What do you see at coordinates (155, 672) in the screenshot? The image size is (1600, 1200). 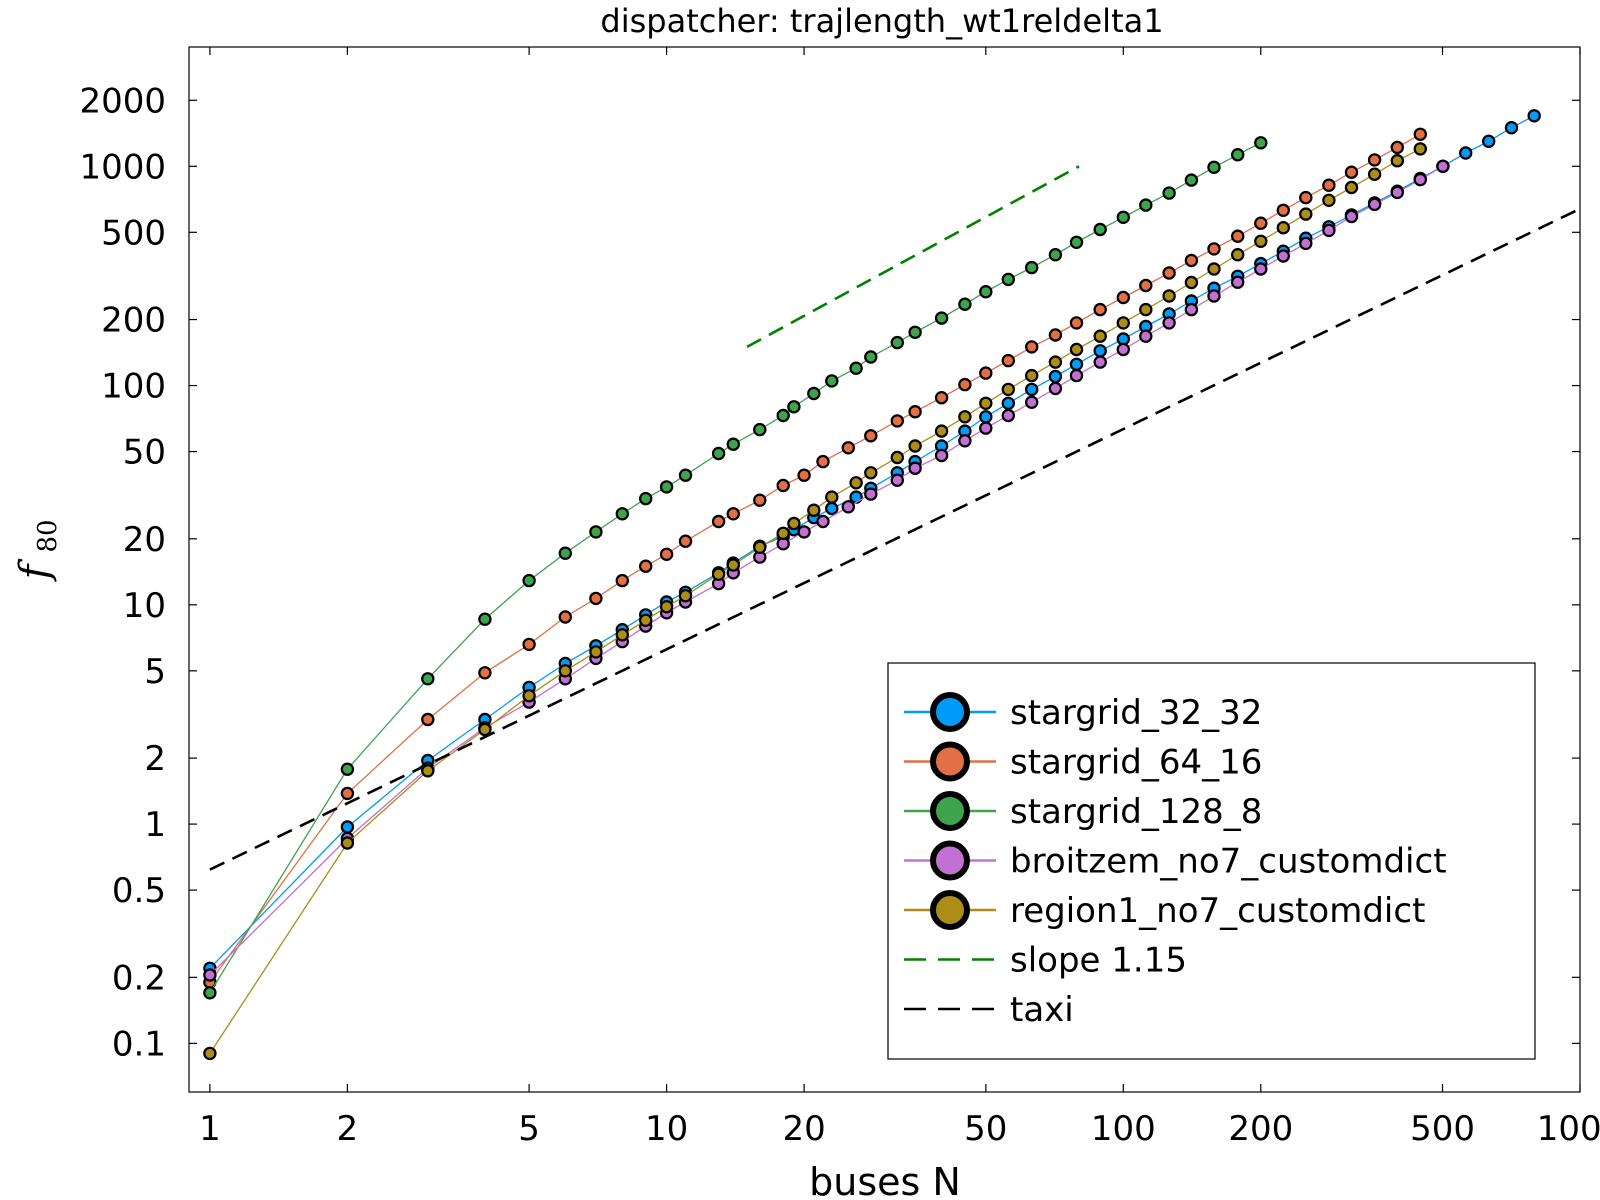 I see `y-tick-label: 5` at bounding box center [155, 672].